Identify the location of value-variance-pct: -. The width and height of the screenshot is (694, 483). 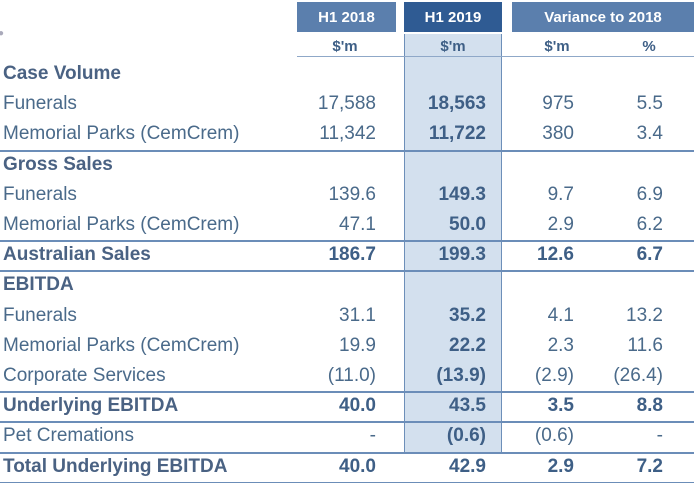
(659, 436).